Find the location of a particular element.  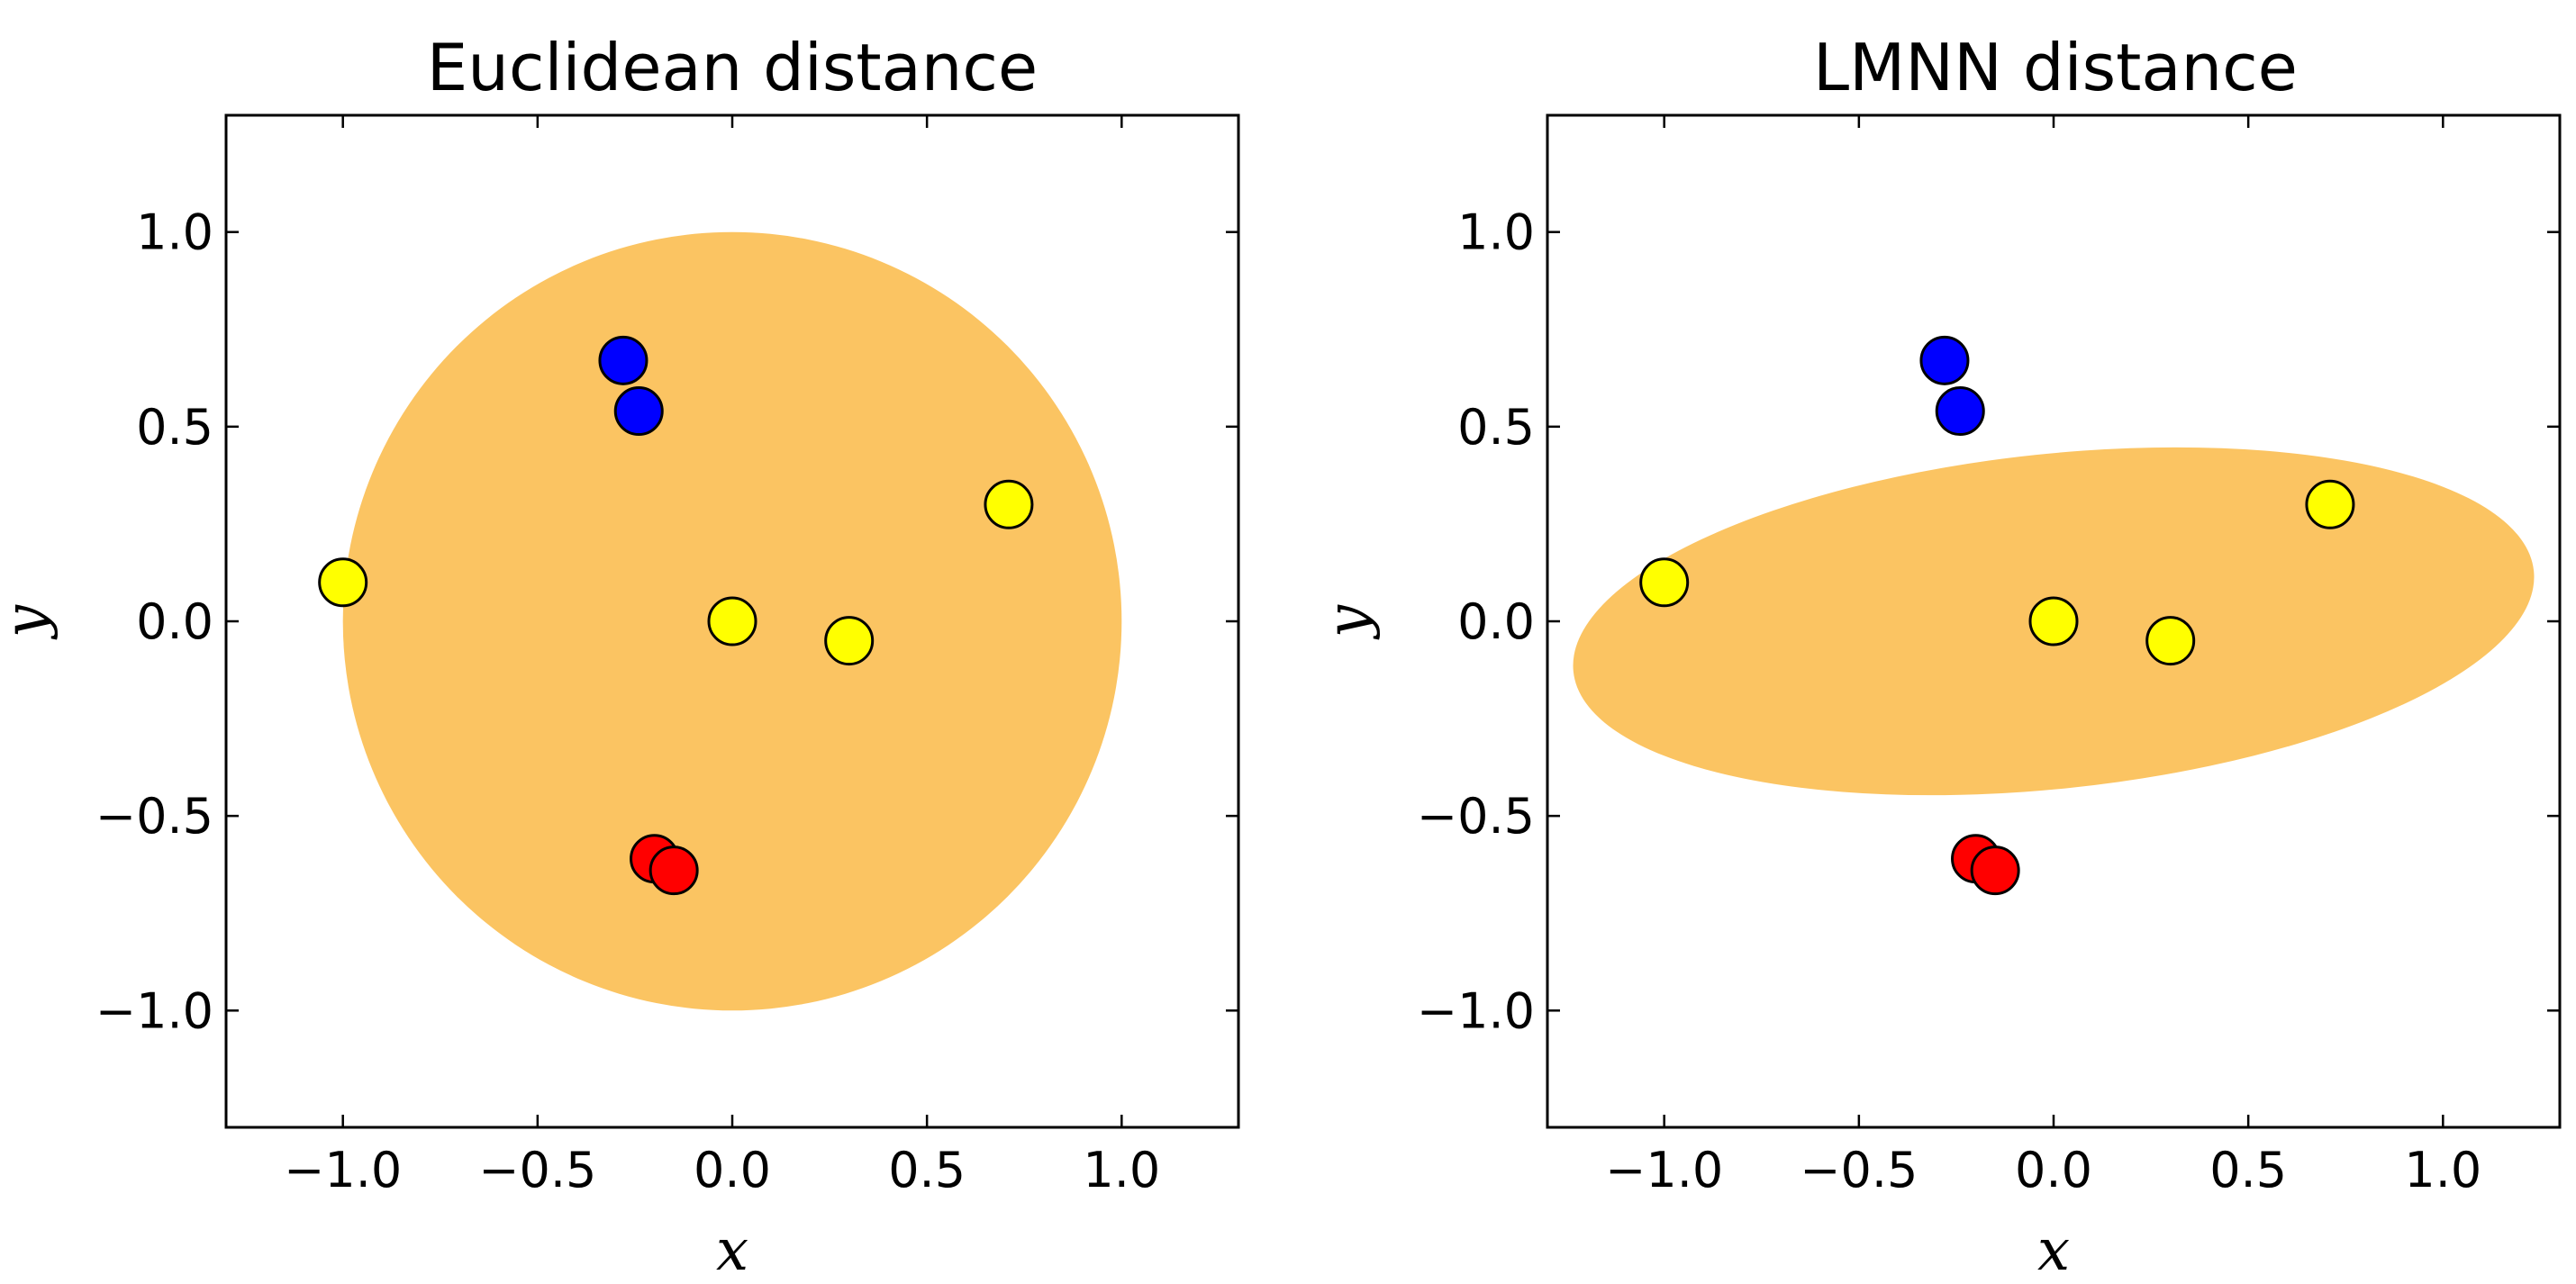

panel-title: Euclidean distance is located at coordinates (732, 67).